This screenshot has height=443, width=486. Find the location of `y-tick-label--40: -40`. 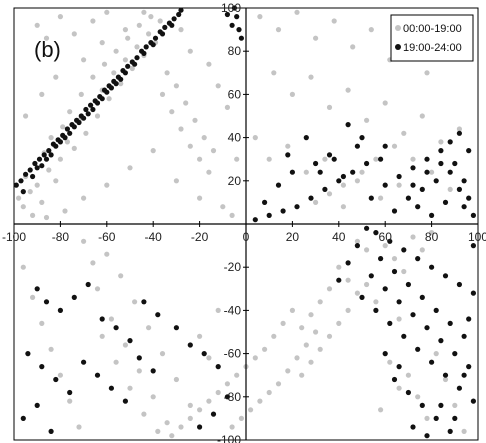

y-tick-label--40: -40 is located at coordinates (233, 310).